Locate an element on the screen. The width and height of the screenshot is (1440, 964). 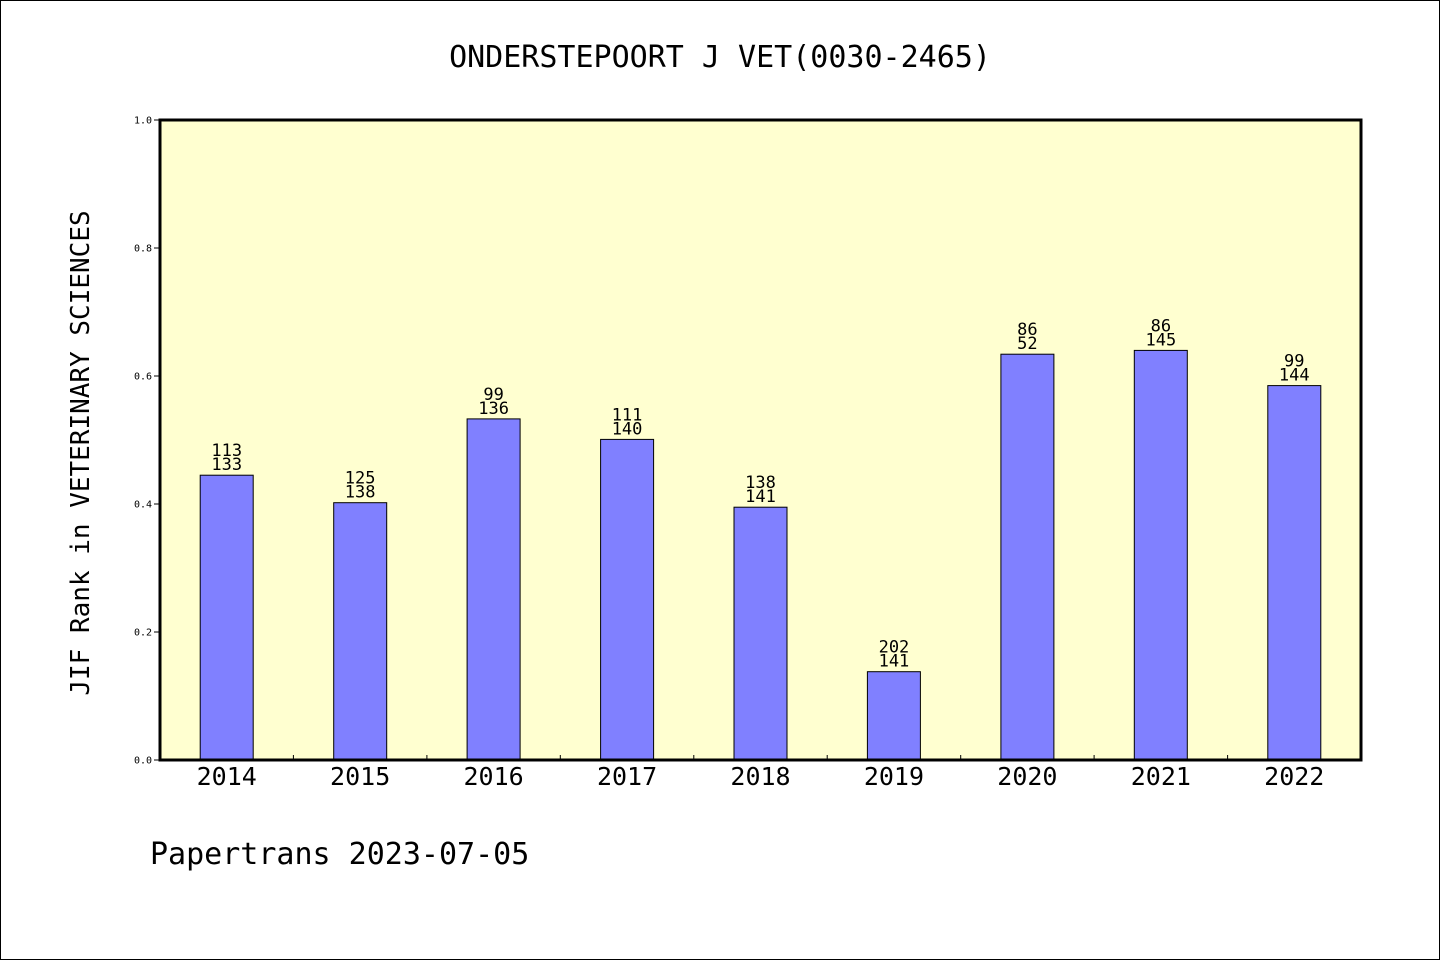
bar-label-bottom-2022: 144 is located at coordinates (1294, 376).